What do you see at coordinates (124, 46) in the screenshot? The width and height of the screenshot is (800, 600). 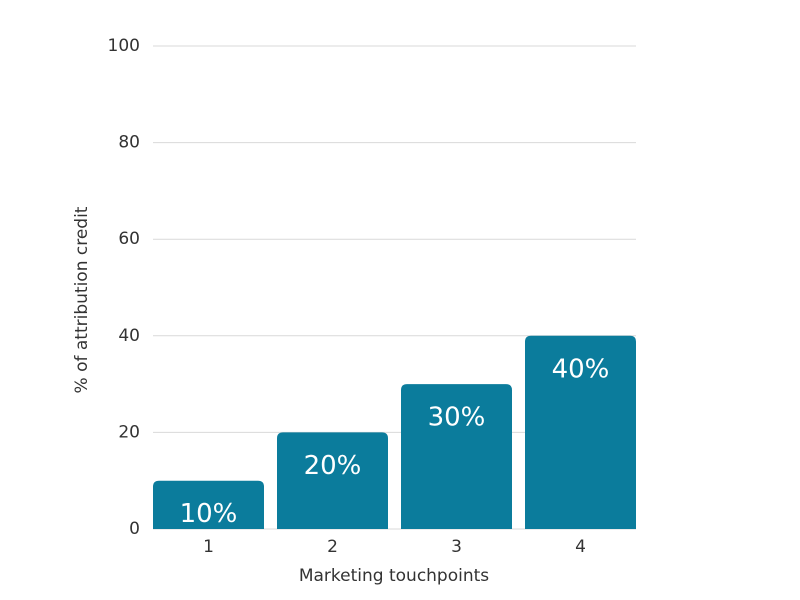 I see `y-tick-label: 100` at bounding box center [124, 46].